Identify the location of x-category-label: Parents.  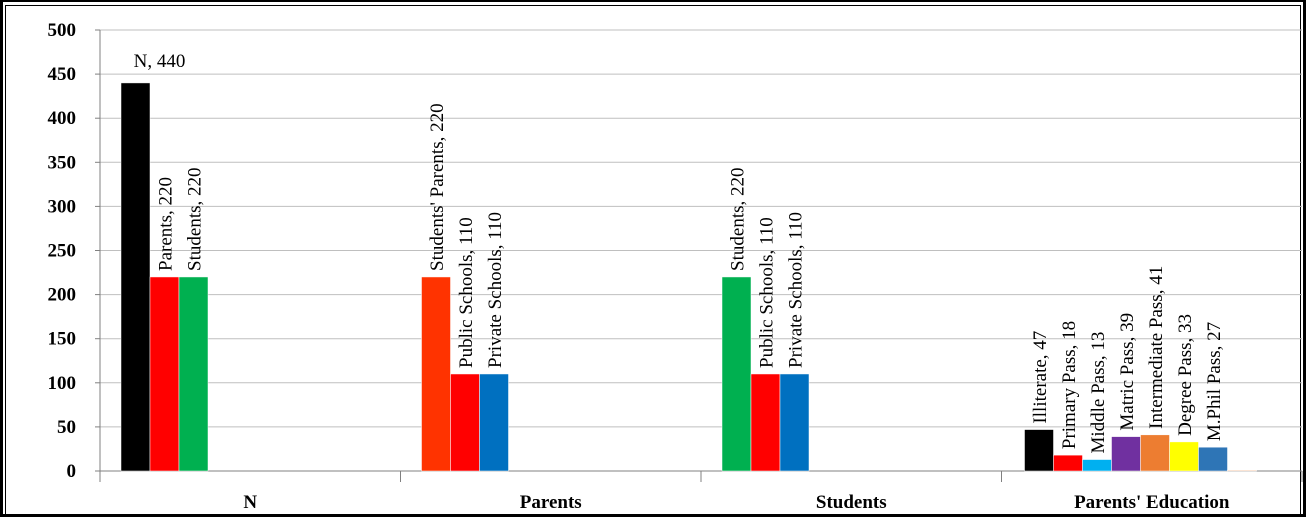
(551, 502).